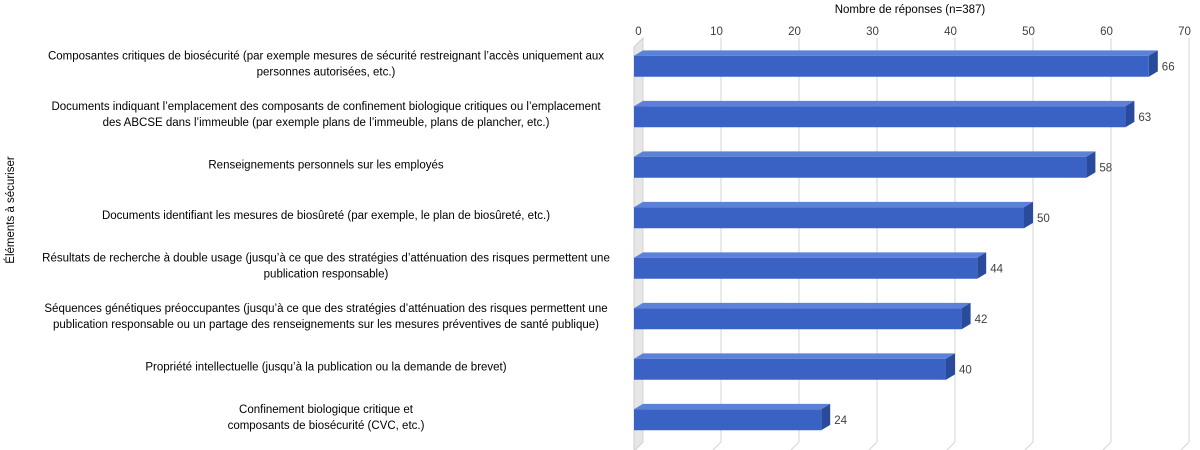 The image size is (1200, 450). I want to click on x-tick-label: 50, so click(1028, 32).